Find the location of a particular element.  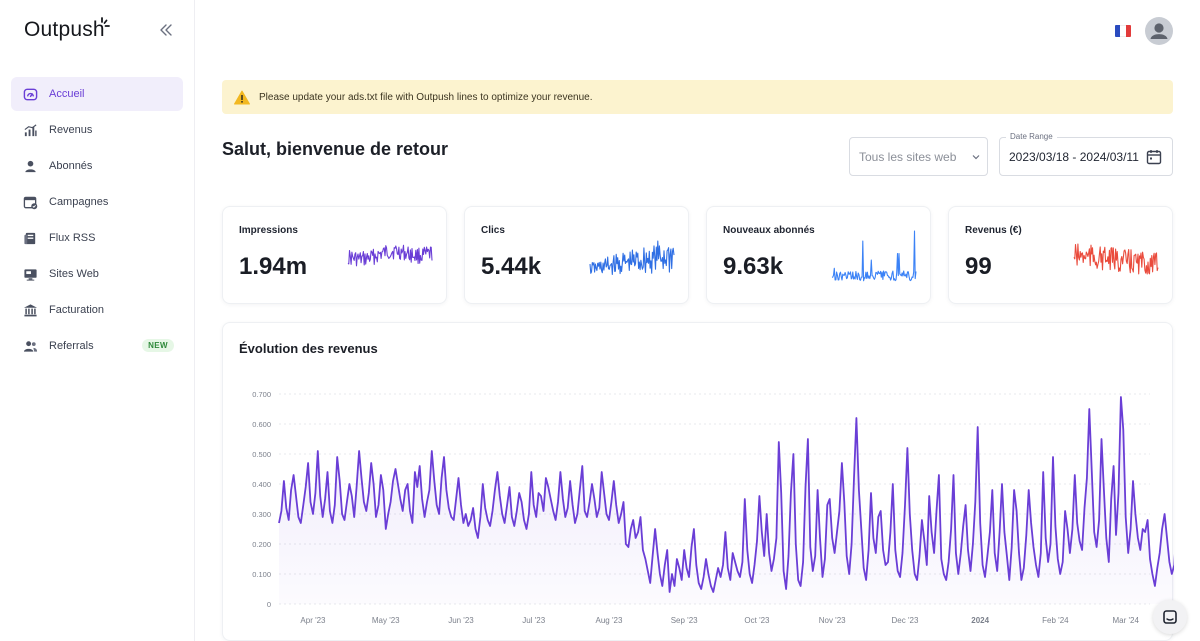

sidebar-item-sites-web: Sites Web is located at coordinates (97, 274).